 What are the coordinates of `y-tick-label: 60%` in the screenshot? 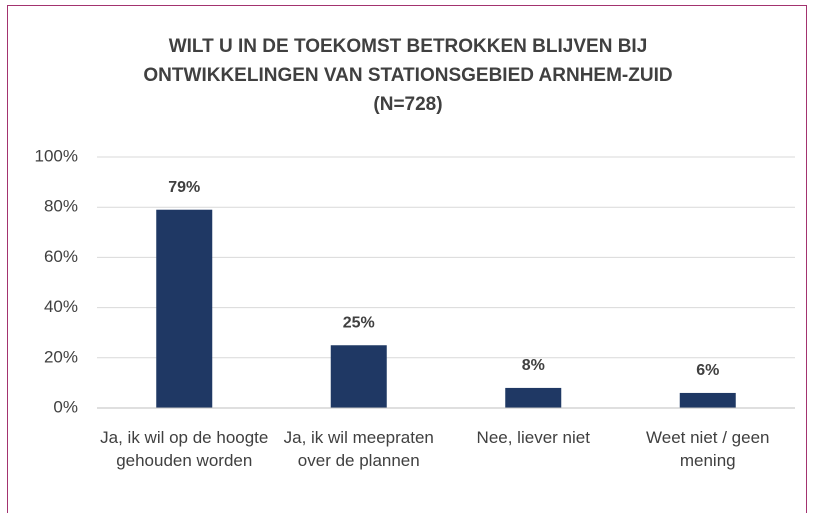 It's located at (61, 256).